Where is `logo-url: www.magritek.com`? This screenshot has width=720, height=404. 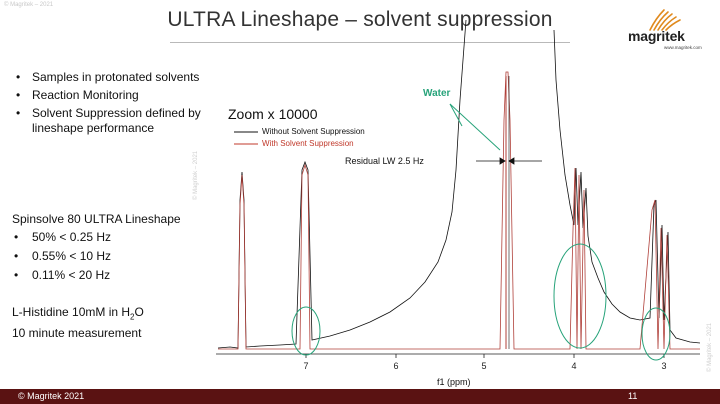 logo-url: www.magritek.com is located at coordinates (683, 47).